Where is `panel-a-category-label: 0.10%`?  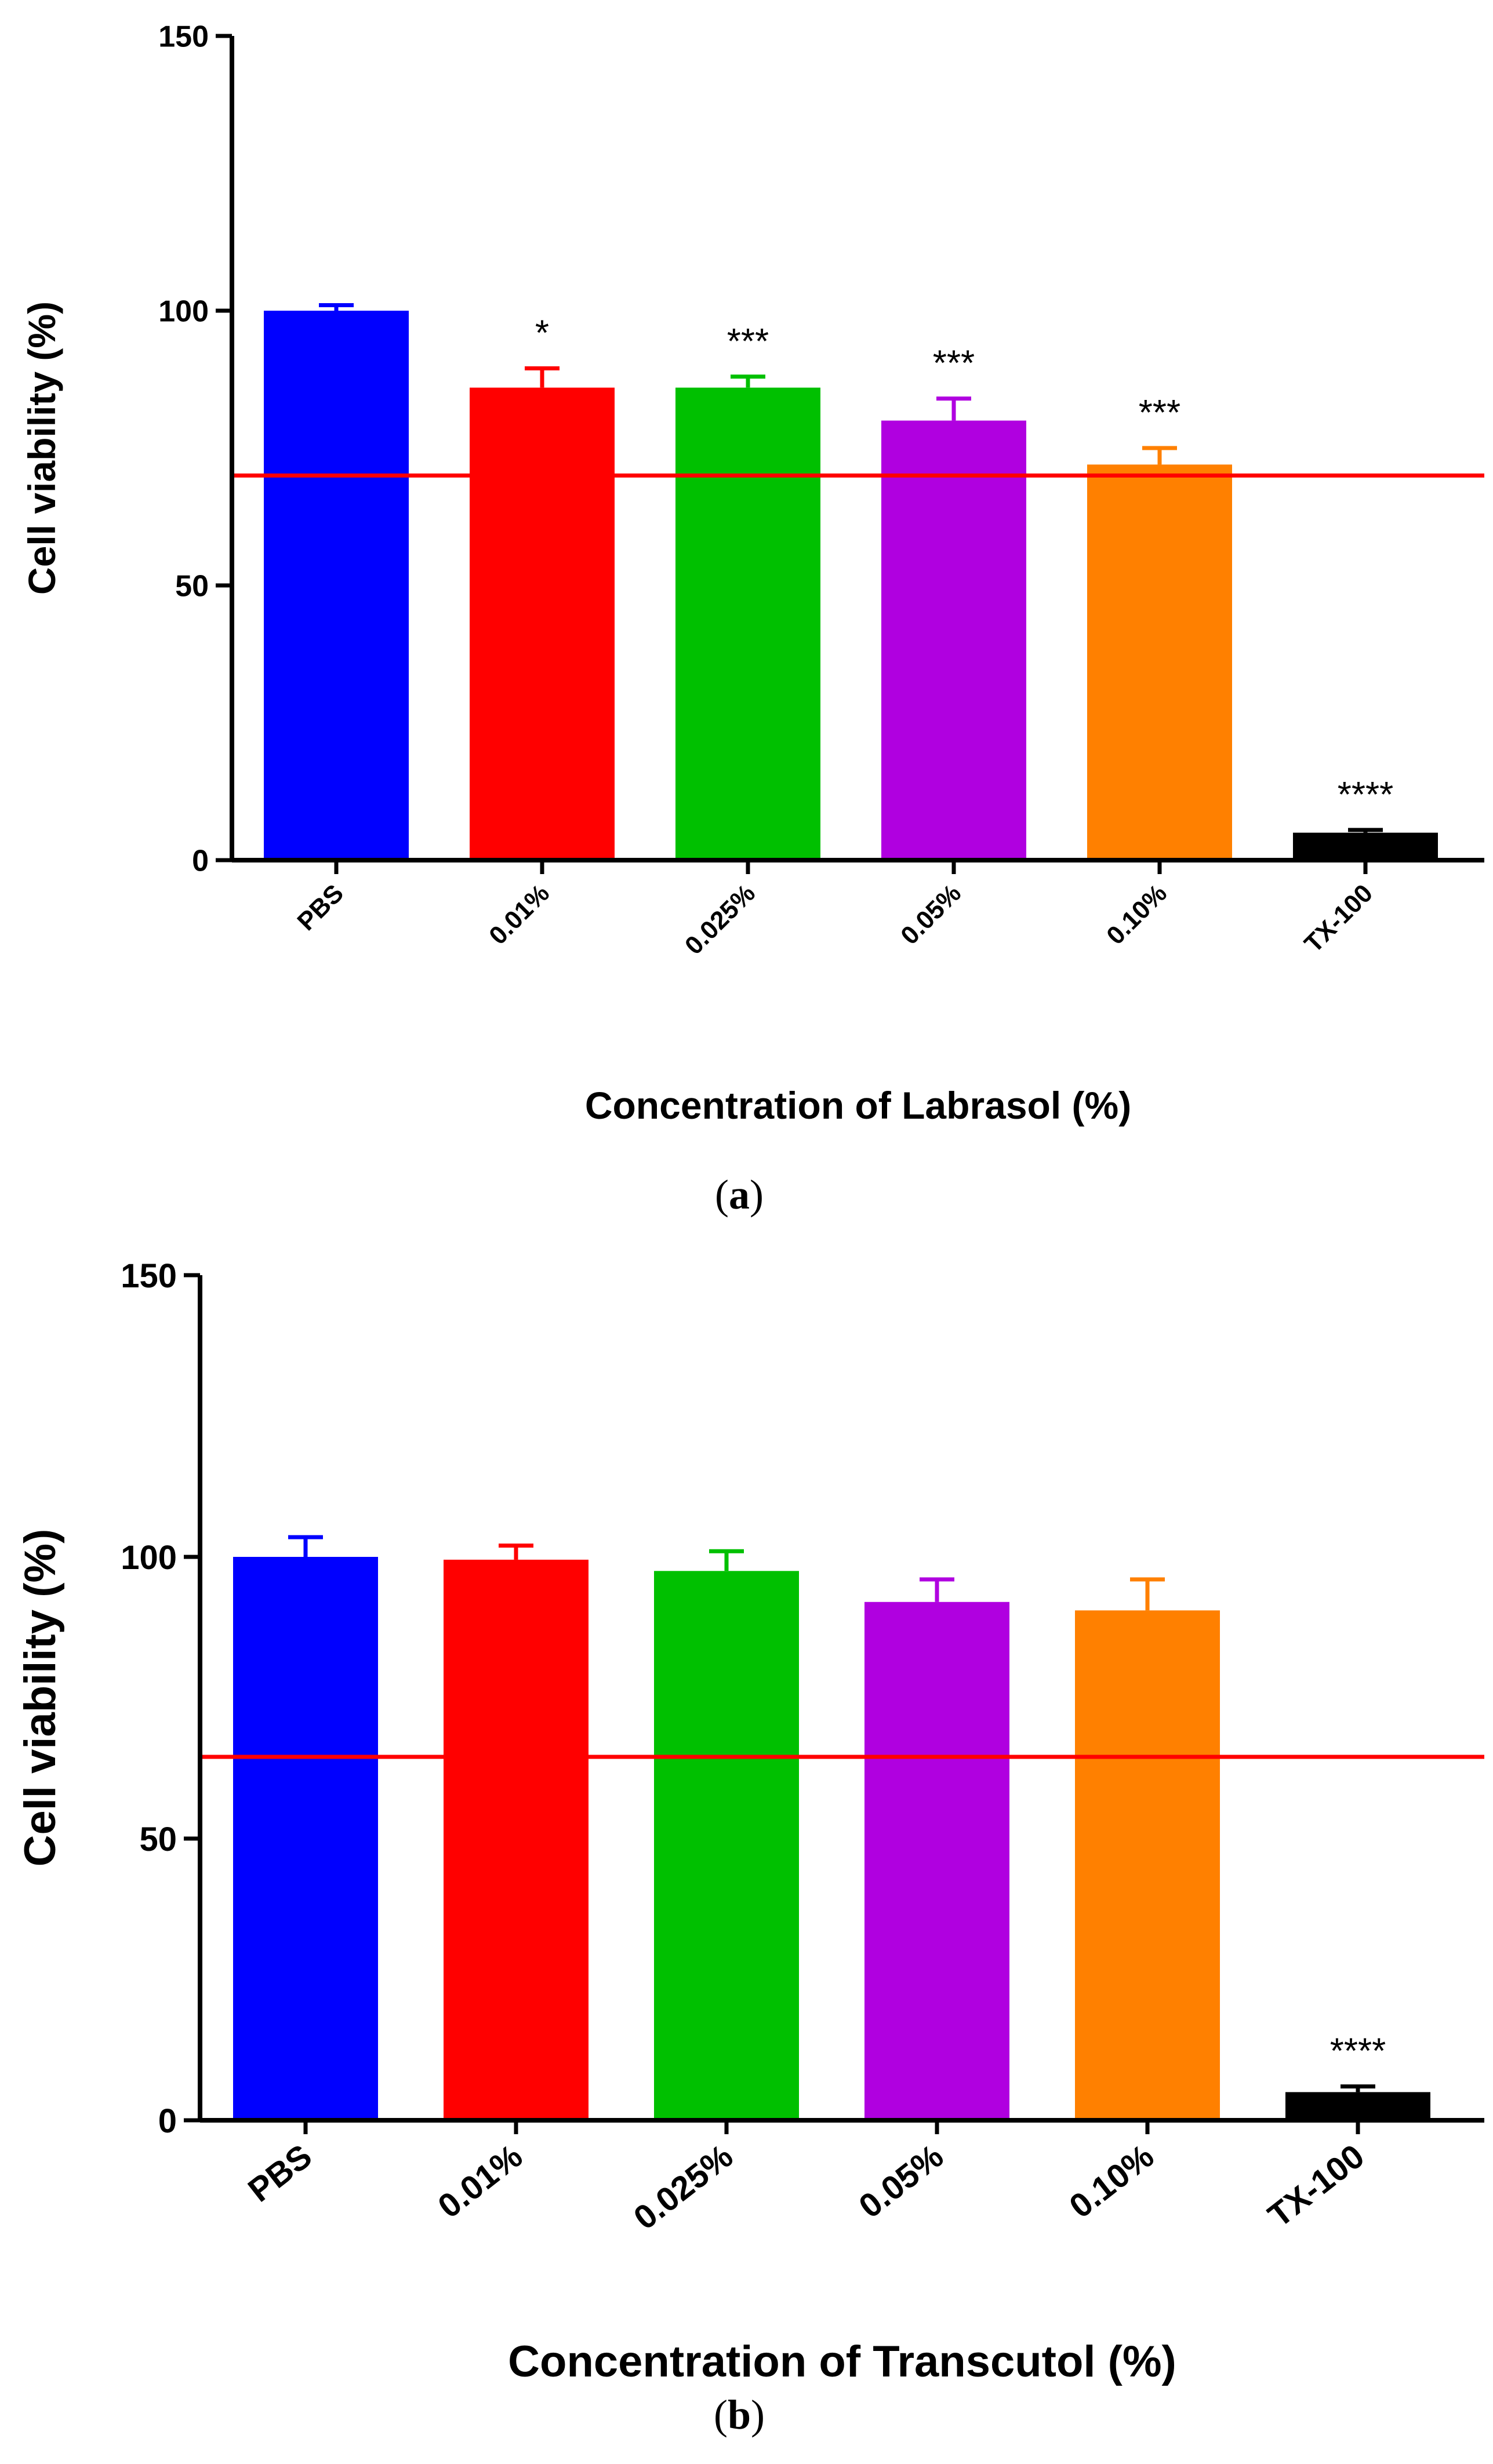 panel-a-category-label: 0.10% is located at coordinates (1136, 915).